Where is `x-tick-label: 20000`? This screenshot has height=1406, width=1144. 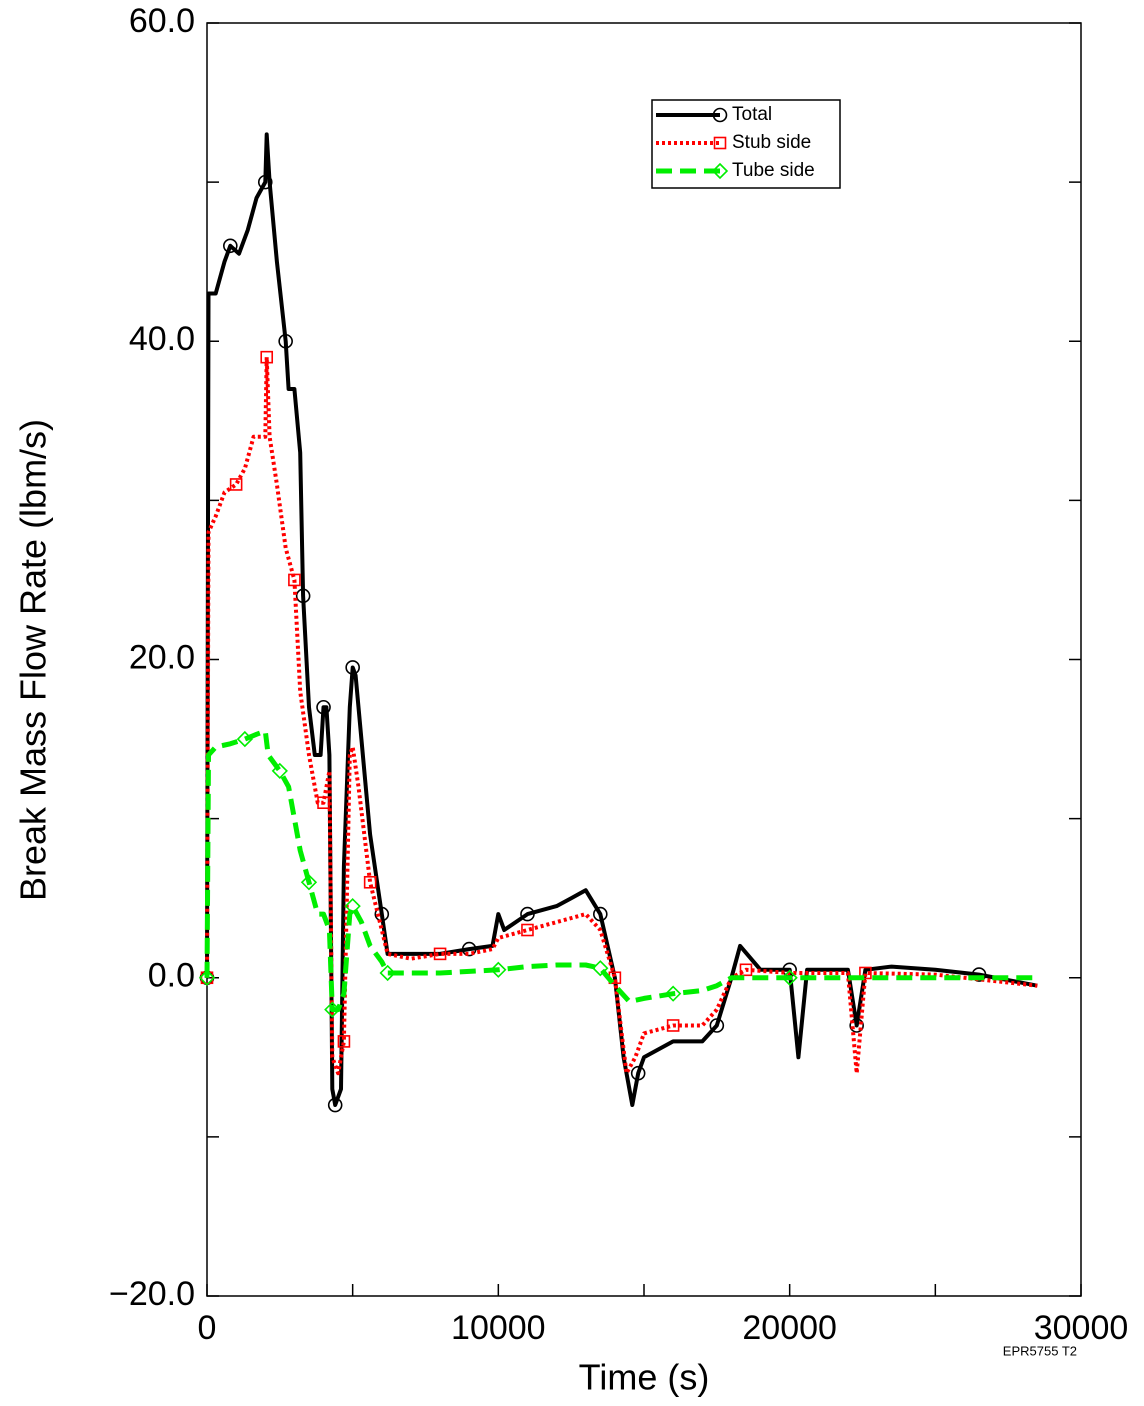
x-tick-label: 20000 is located at coordinates (789, 1328).